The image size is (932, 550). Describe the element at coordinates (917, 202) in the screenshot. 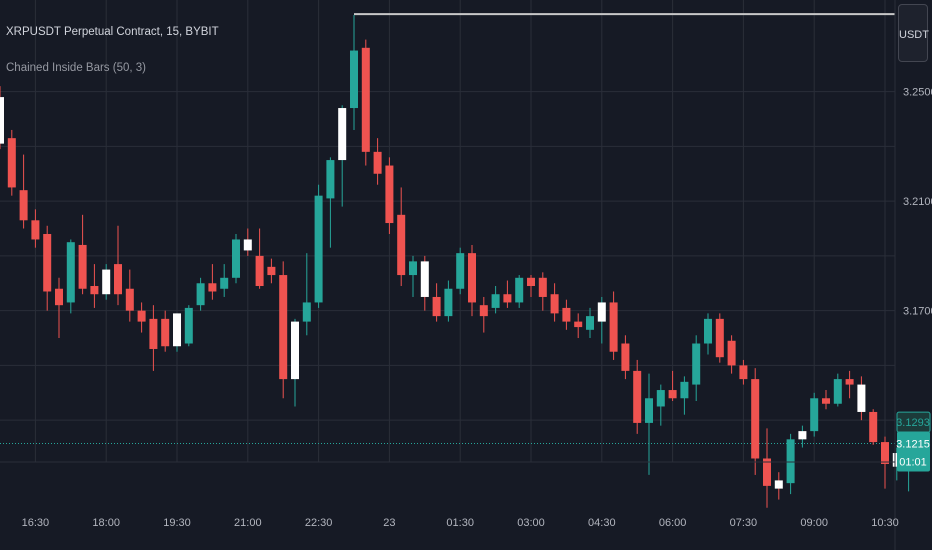

I see `price-axis: 3.2500 3.2100 3.1700` at that location.